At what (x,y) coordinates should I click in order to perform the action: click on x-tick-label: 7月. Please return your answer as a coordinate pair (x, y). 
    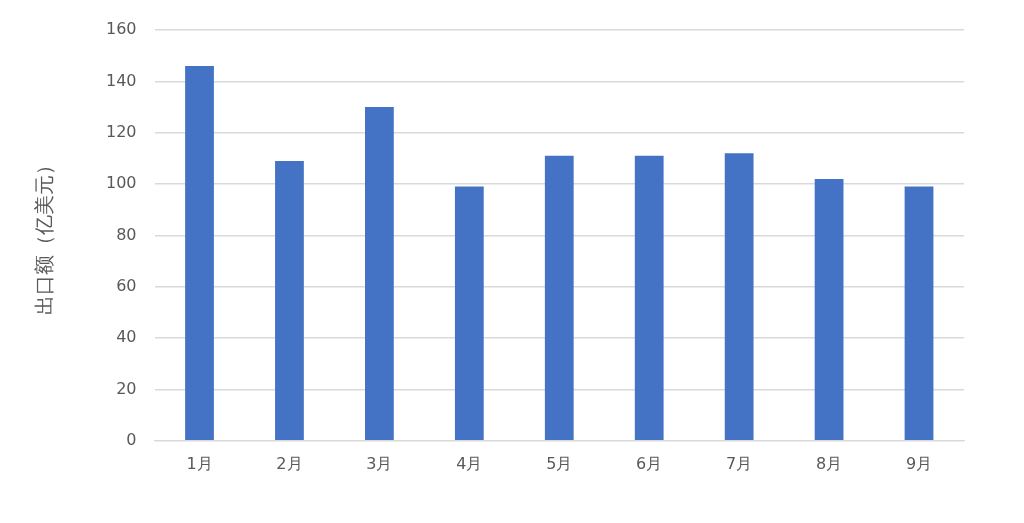
    Looking at the image, I should click on (739, 463).